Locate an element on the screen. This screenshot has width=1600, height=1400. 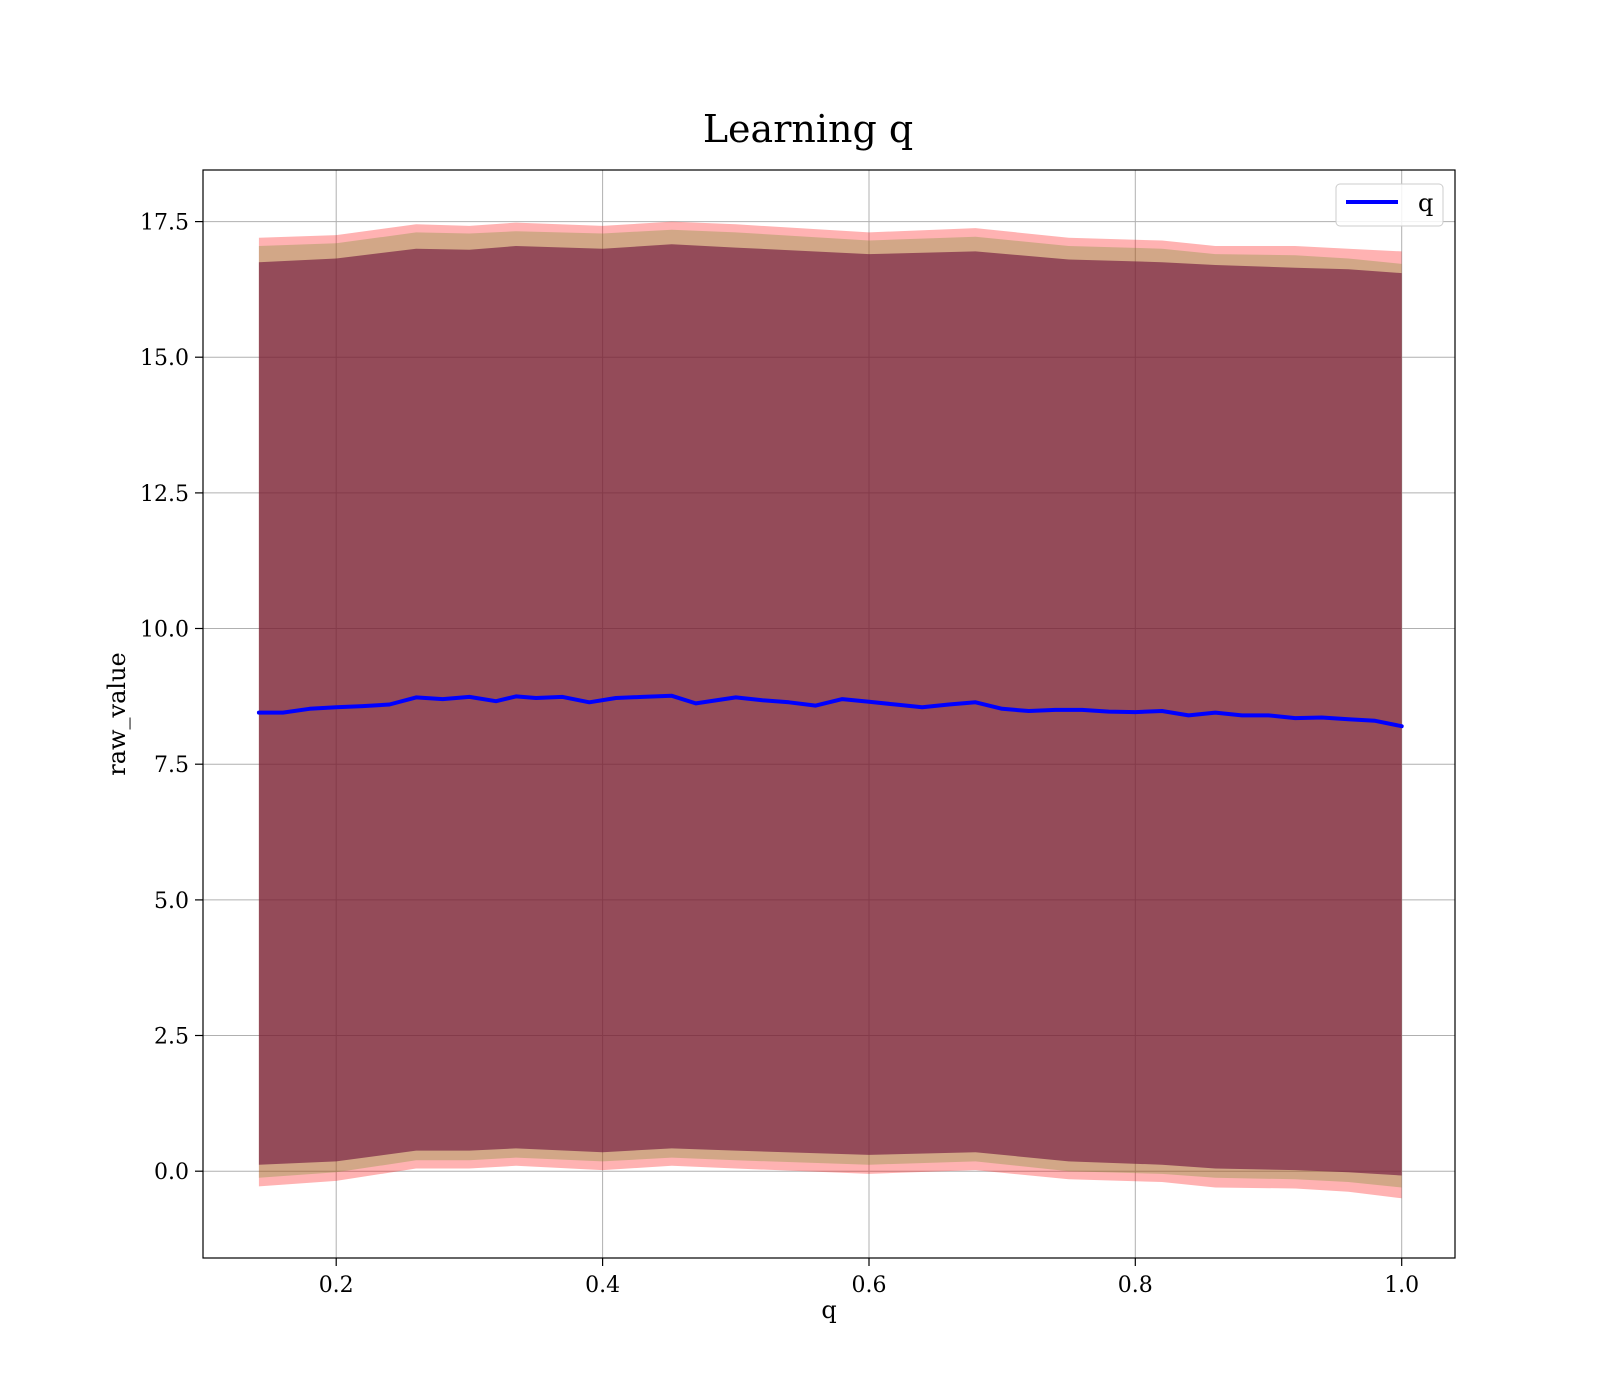
x-tick-label: 0.6 is located at coordinates (869, 1285).